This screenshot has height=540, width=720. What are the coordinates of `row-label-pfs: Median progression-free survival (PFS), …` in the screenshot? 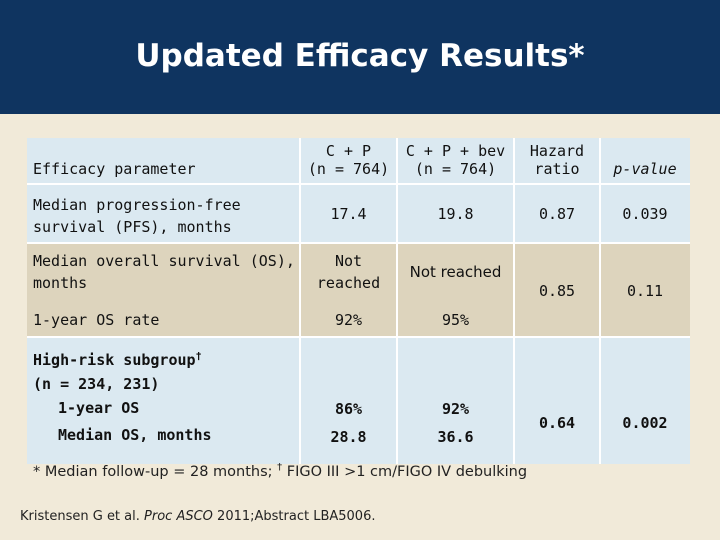 It's located at (137, 216).